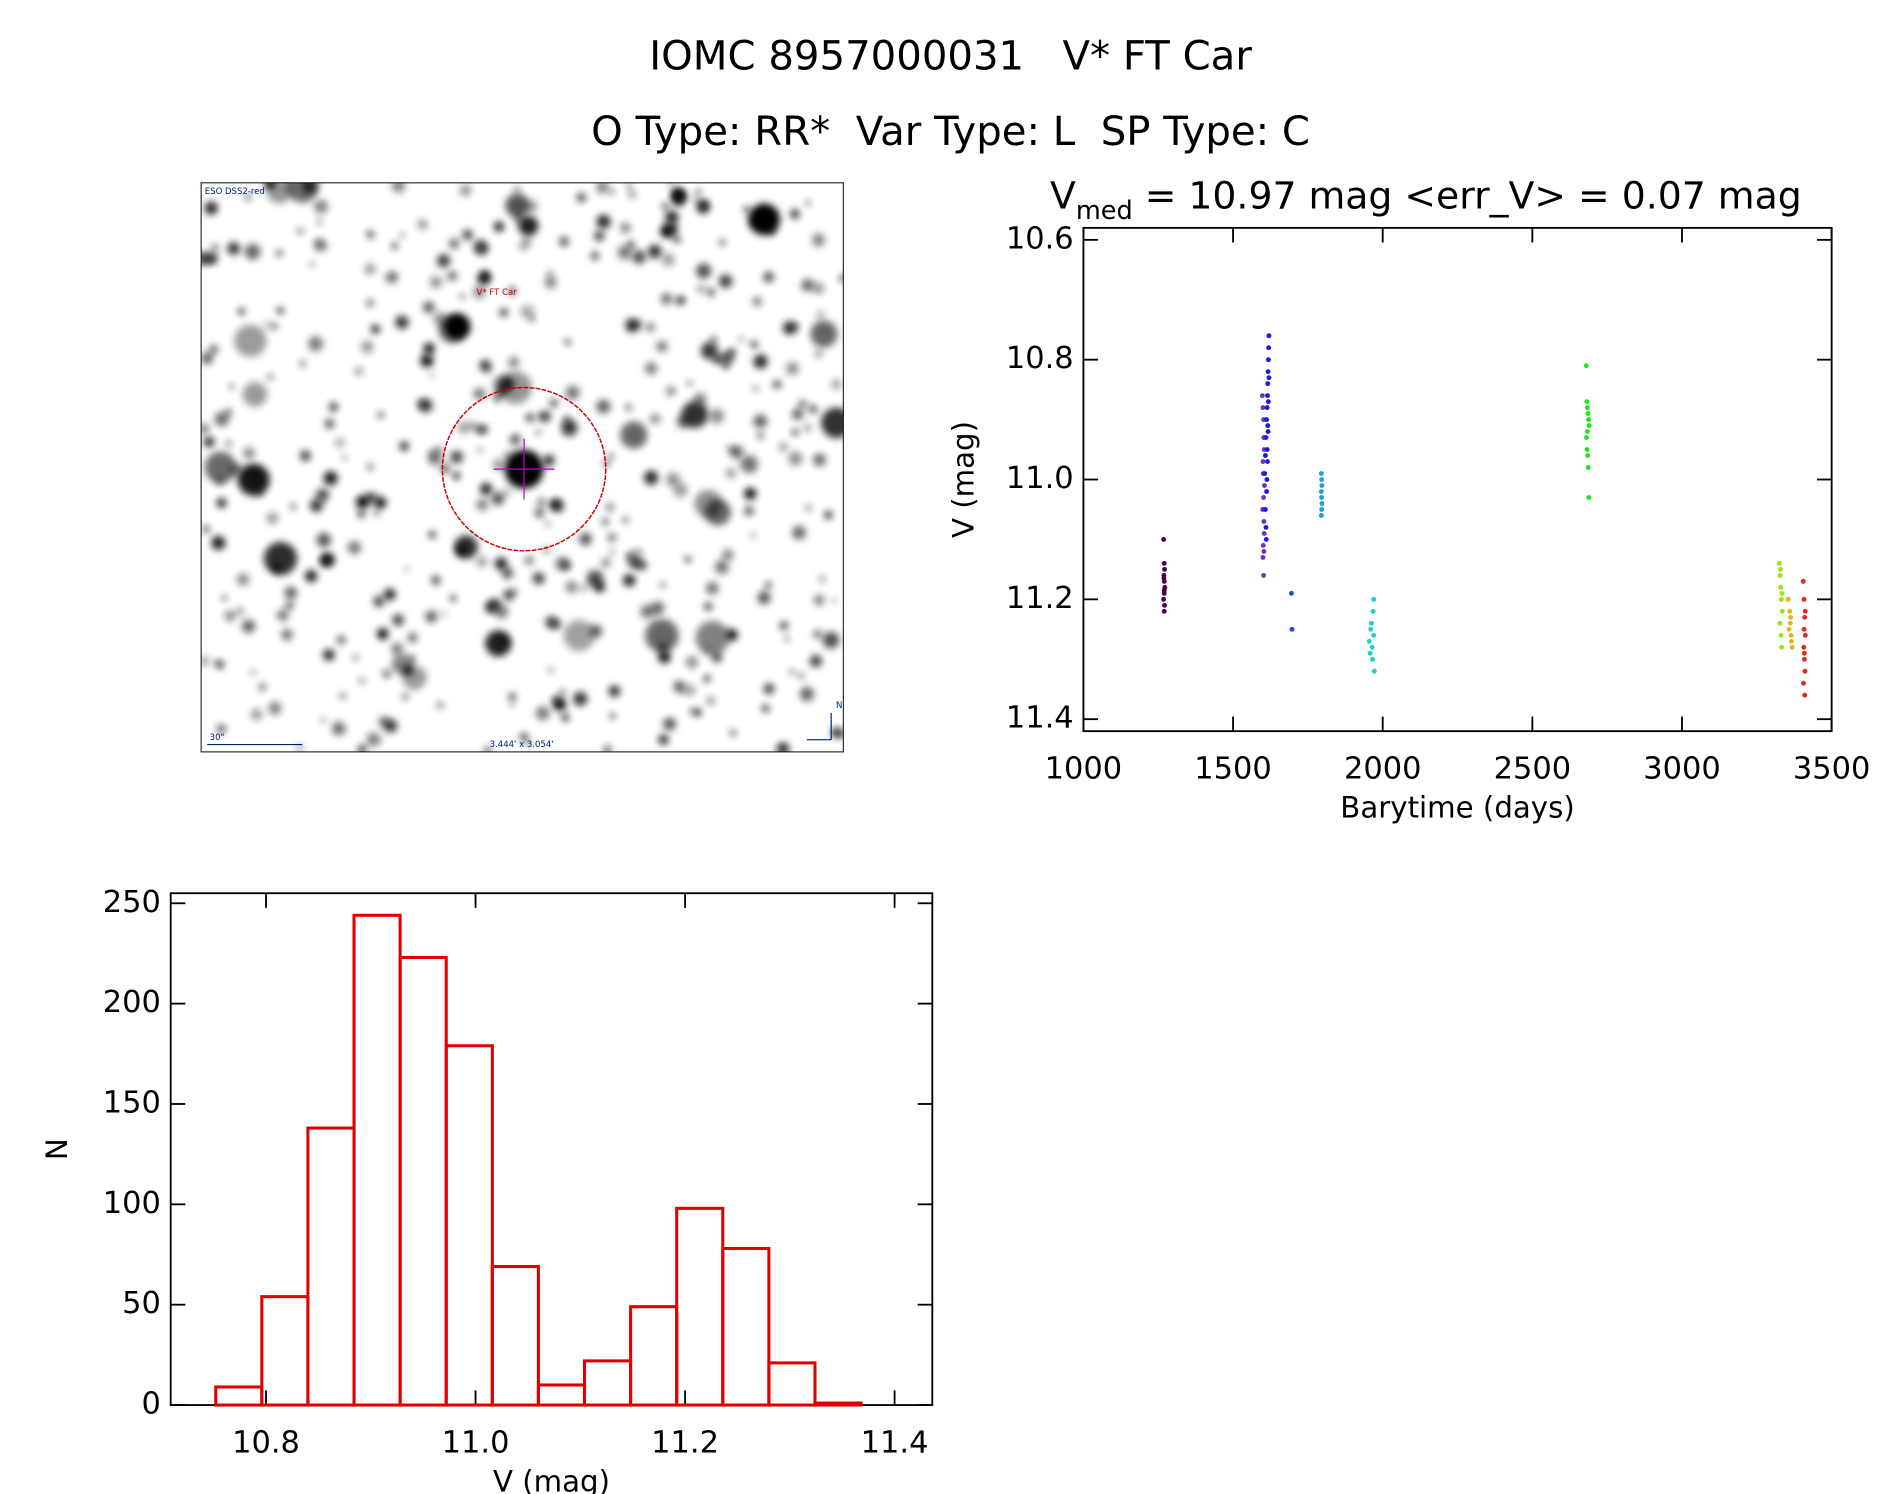 The width and height of the screenshot is (1889, 1494). I want to click on page-subtitle: O Type: RR* Var Type: L SP Type: C, so click(950, 132).